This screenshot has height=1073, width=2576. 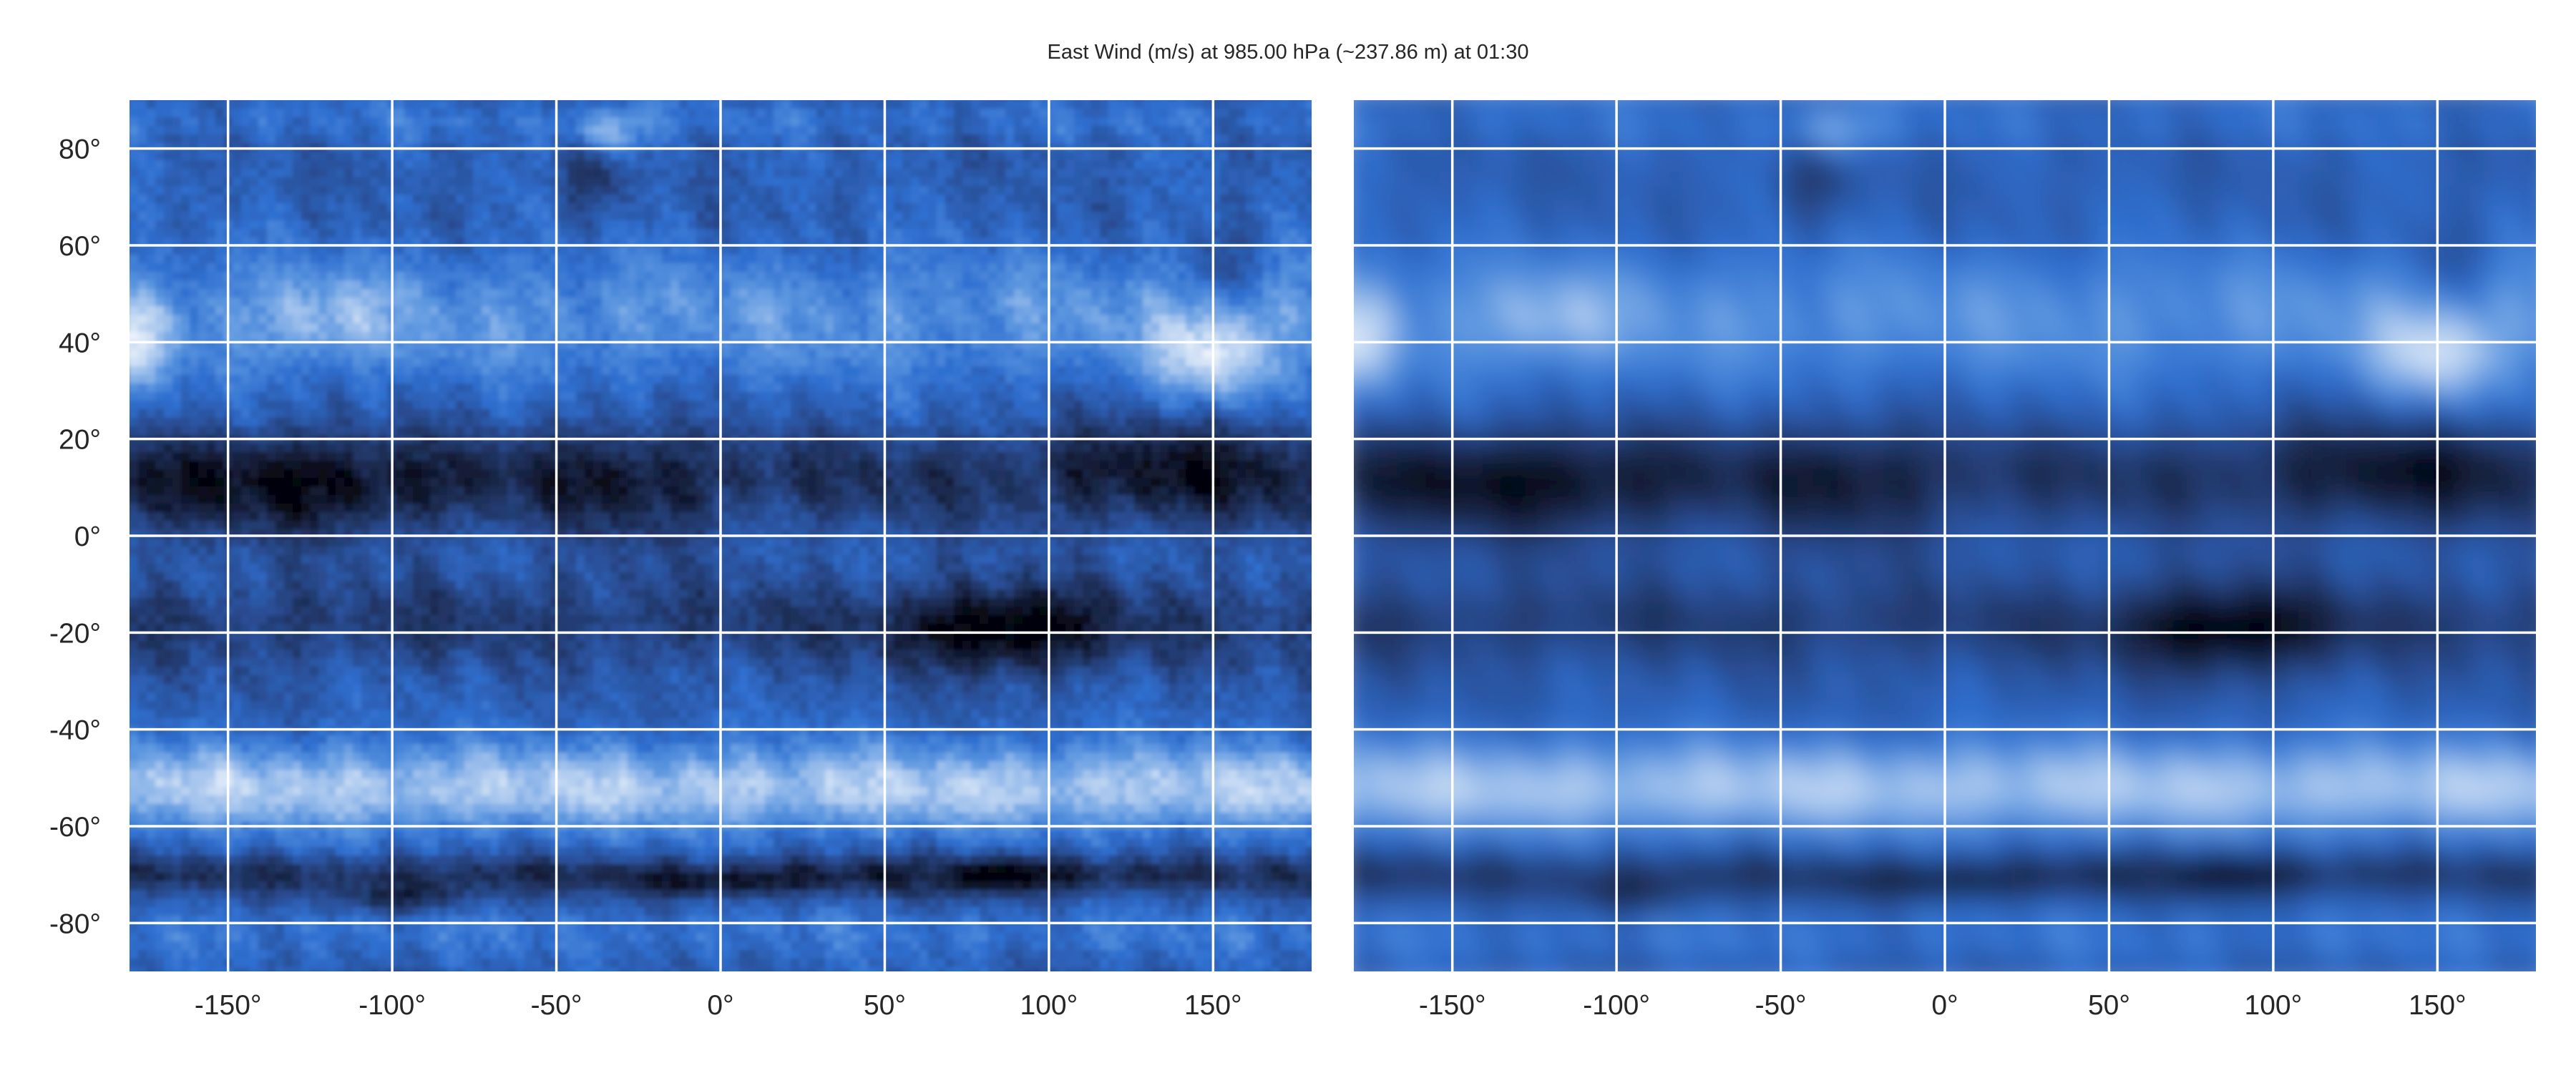 What do you see at coordinates (75, 634) in the screenshot?
I see `y-tick-label: -20°` at bounding box center [75, 634].